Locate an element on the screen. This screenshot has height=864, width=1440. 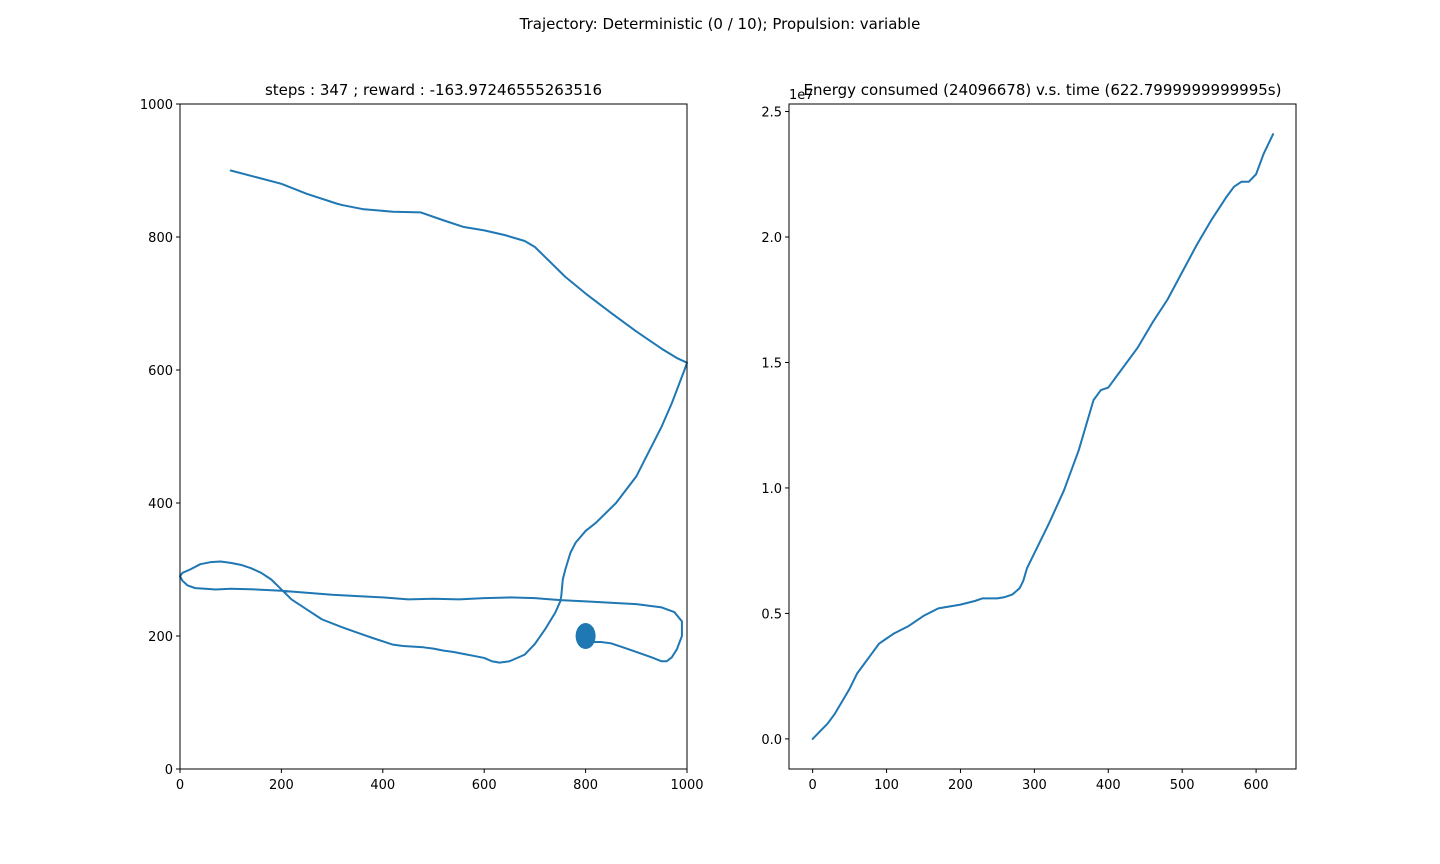
trajectory-ytick-label: 0 is located at coordinates (169, 770).